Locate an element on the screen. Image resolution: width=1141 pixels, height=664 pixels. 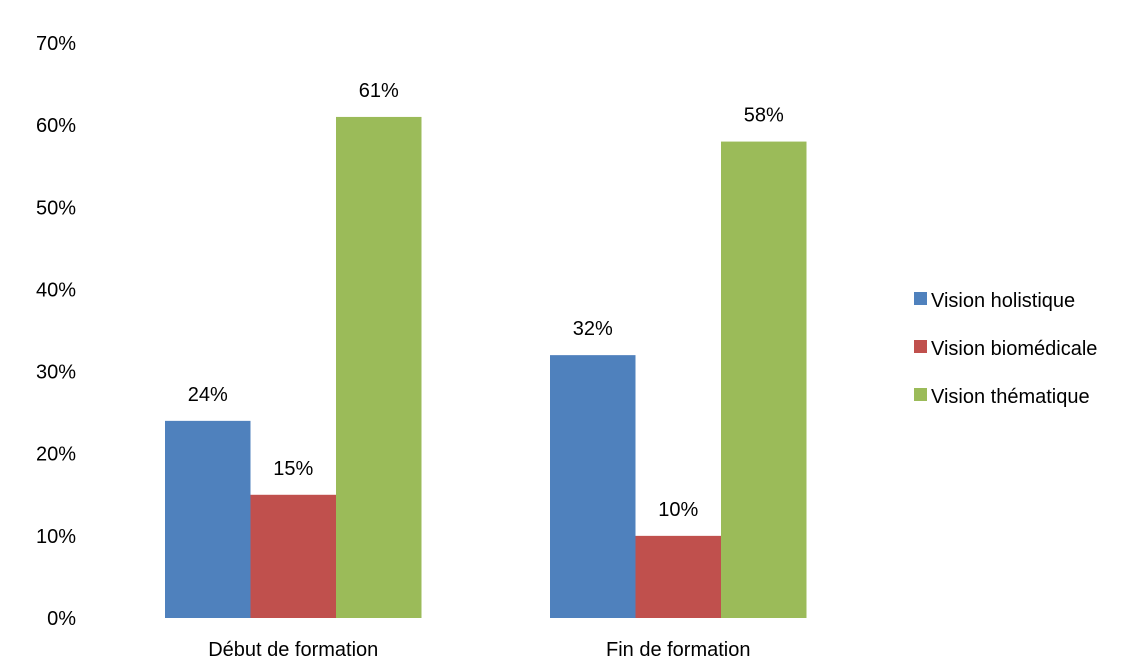
data-label: 61% is located at coordinates (379, 91).